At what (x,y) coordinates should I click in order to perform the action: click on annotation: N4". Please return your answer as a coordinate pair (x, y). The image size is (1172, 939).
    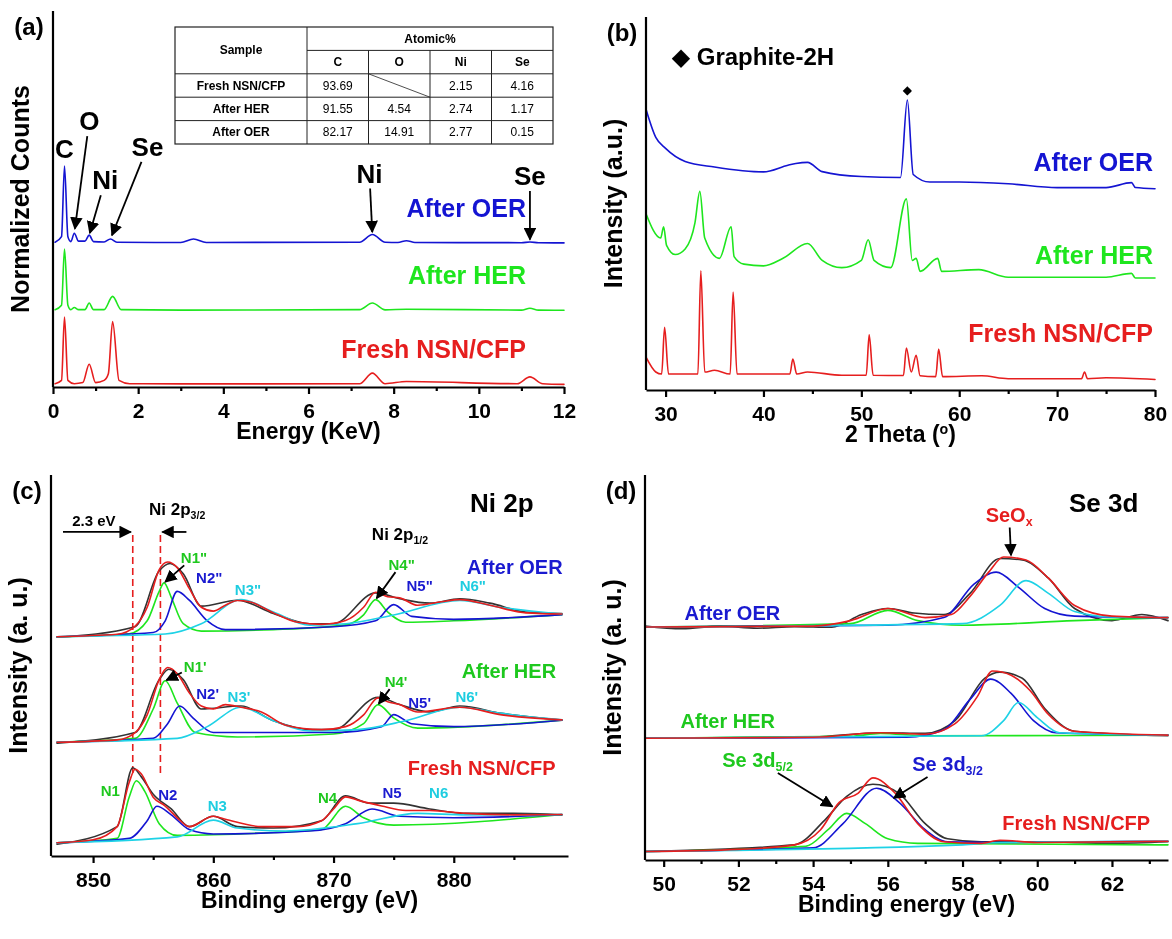
    Looking at the image, I should click on (401, 564).